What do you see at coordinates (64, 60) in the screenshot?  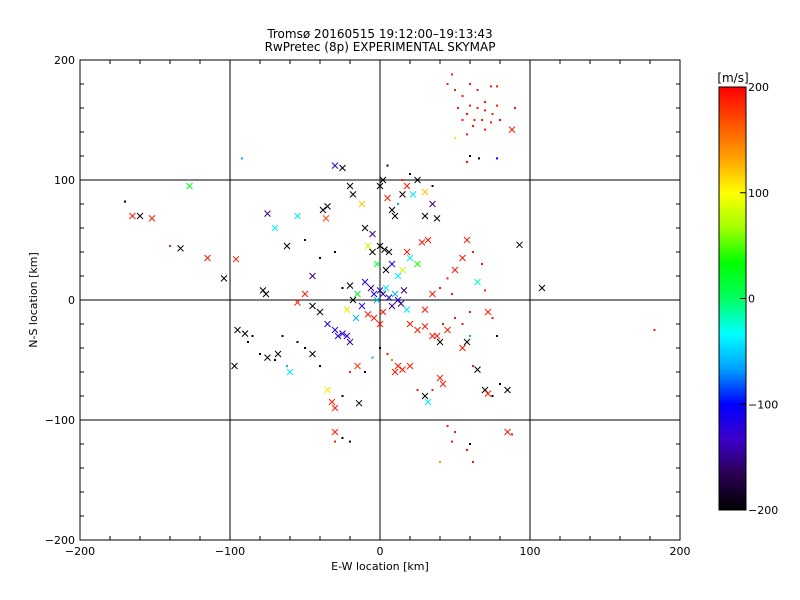 I see `y-tick-label: 200` at bounding box center [64, 60].